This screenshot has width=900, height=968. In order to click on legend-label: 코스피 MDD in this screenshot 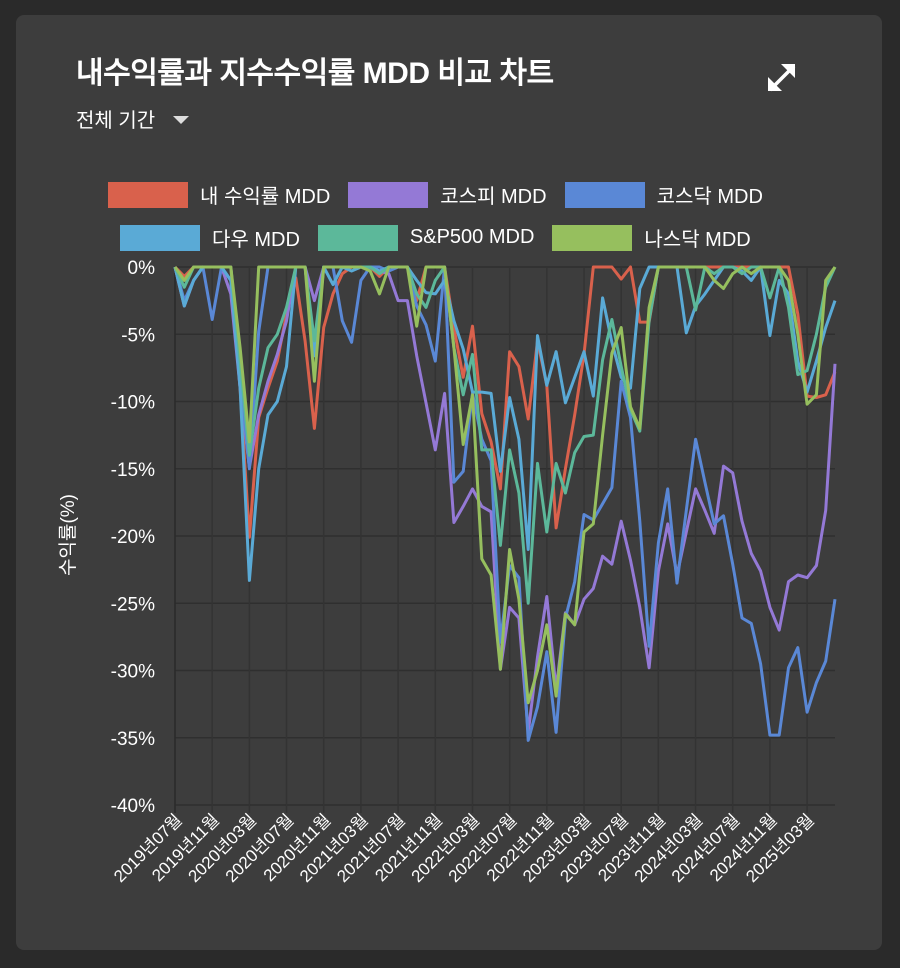, I will do `click(493, 197)`.